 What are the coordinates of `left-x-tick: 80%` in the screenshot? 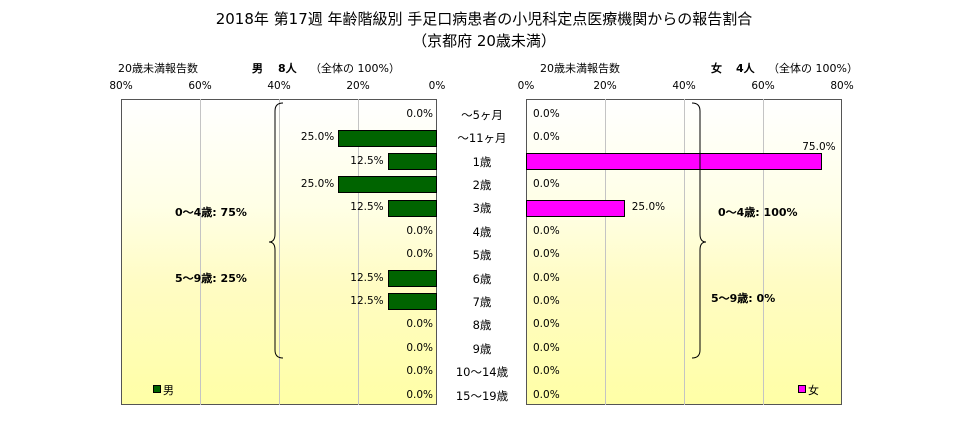 It's located at (121, 86).